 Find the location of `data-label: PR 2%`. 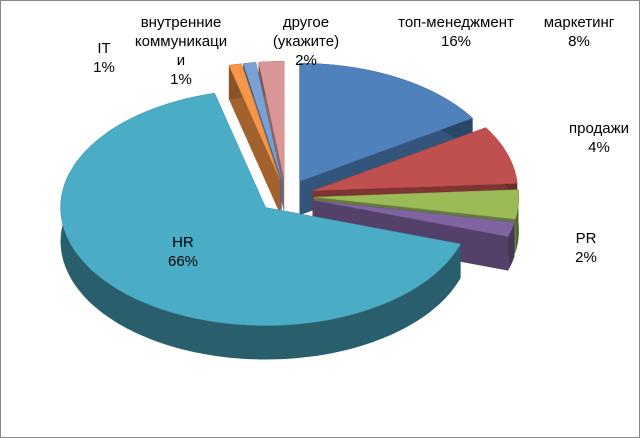

data-label: PR 2% is located at coordinates (586, 248).